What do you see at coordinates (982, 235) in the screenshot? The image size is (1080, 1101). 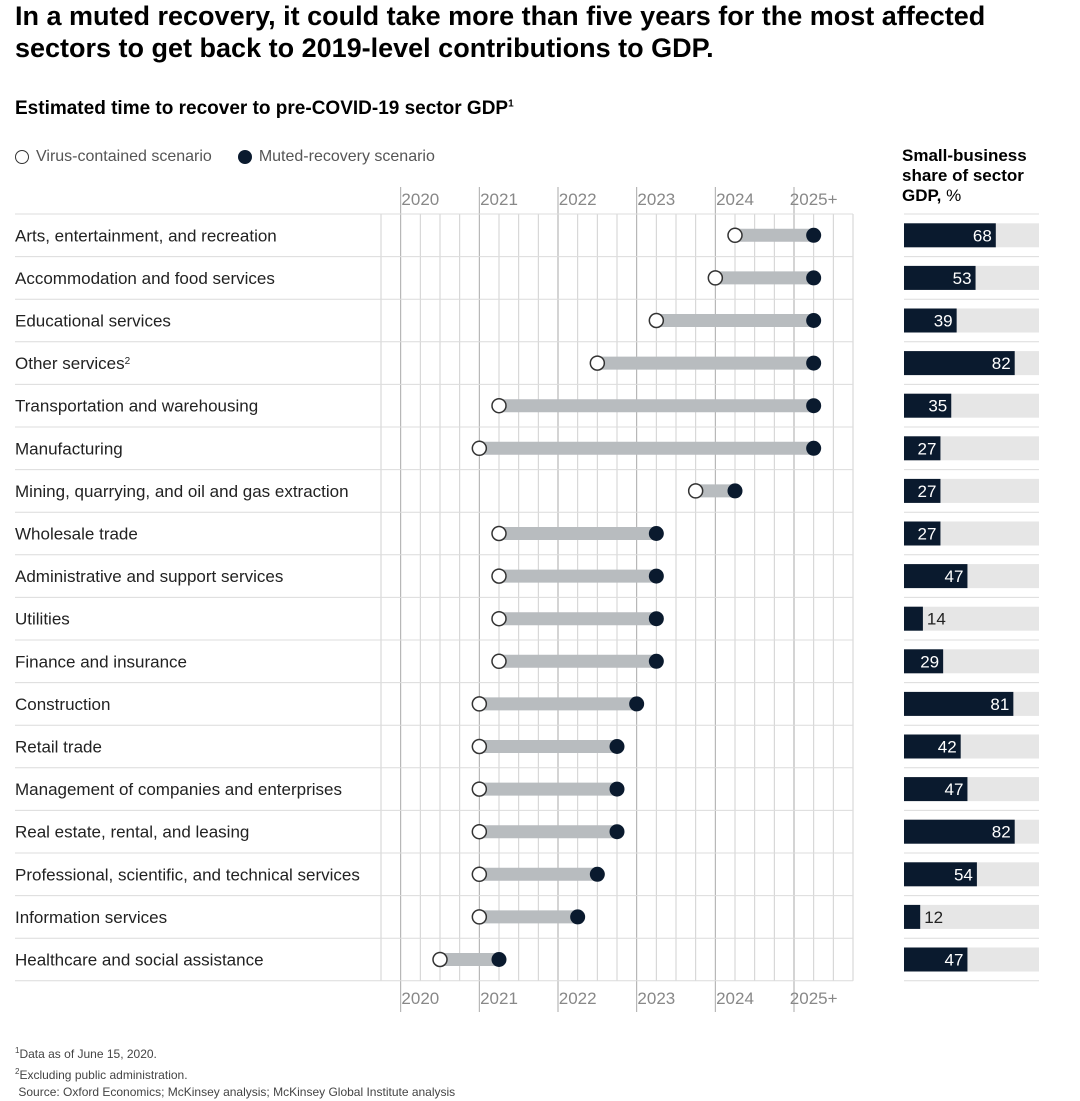 I see `share-value-label: 68` at bounding box center [982, 235].